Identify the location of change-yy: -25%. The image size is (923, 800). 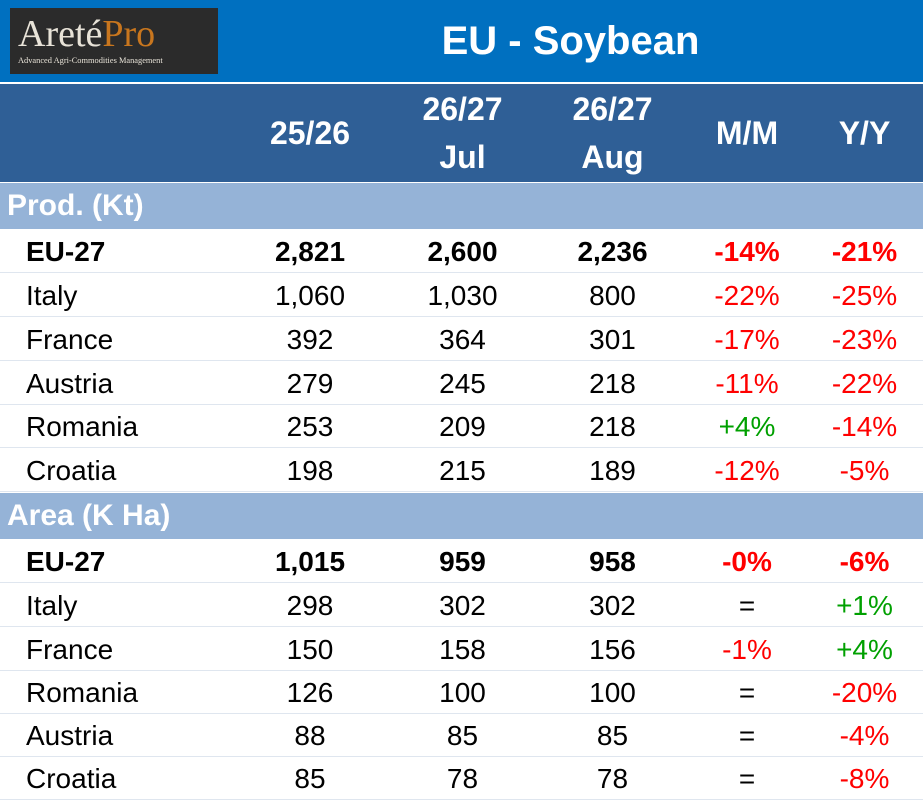
(864, 295).